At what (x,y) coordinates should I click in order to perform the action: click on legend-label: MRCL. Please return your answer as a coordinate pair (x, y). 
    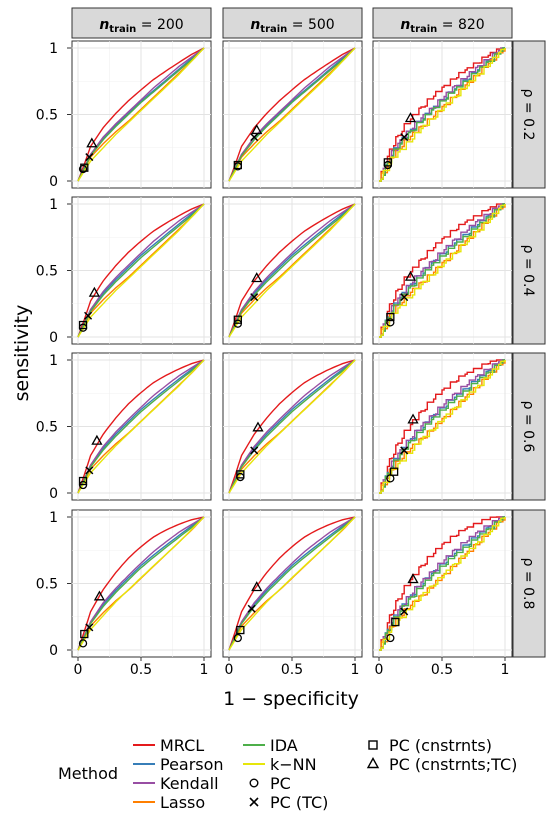
    Looking at the image, I should click on (182, 745).